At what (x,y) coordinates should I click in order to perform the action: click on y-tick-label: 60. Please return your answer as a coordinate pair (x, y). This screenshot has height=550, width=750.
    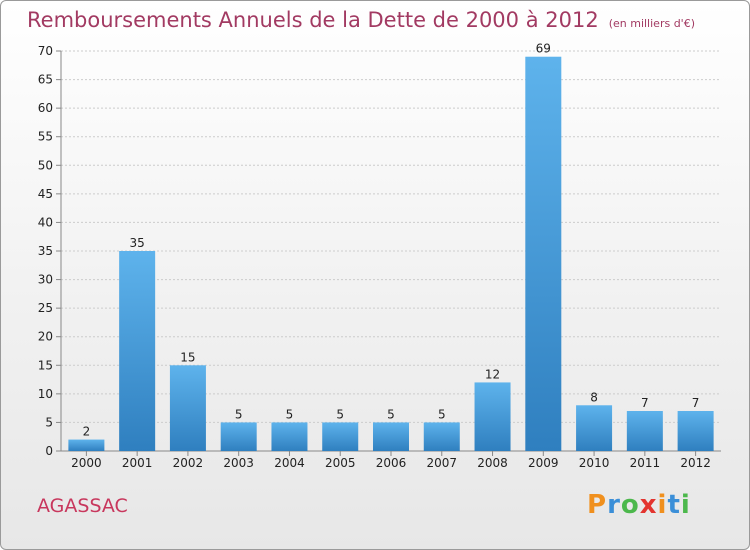
    Looking at the image, I should click on (45, 108).